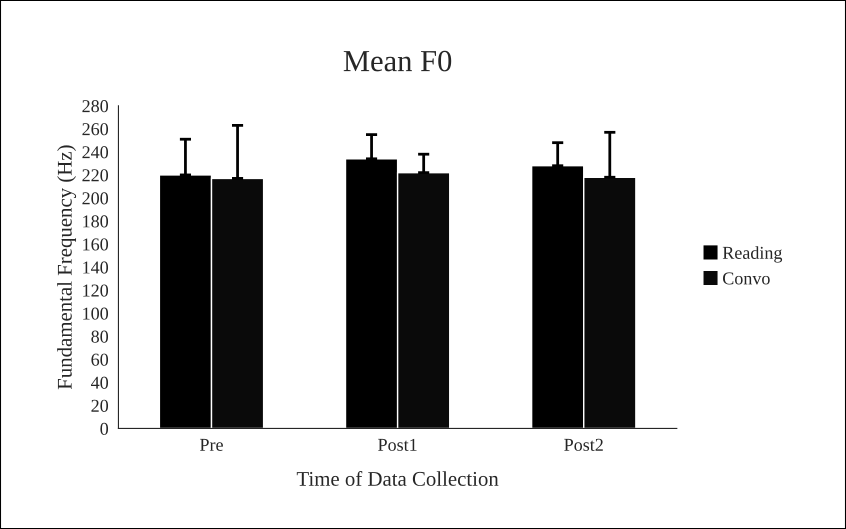  Describe the element at coordinates (95, 221) in the screenshot. I see `y-tick-label: 180` at that location.